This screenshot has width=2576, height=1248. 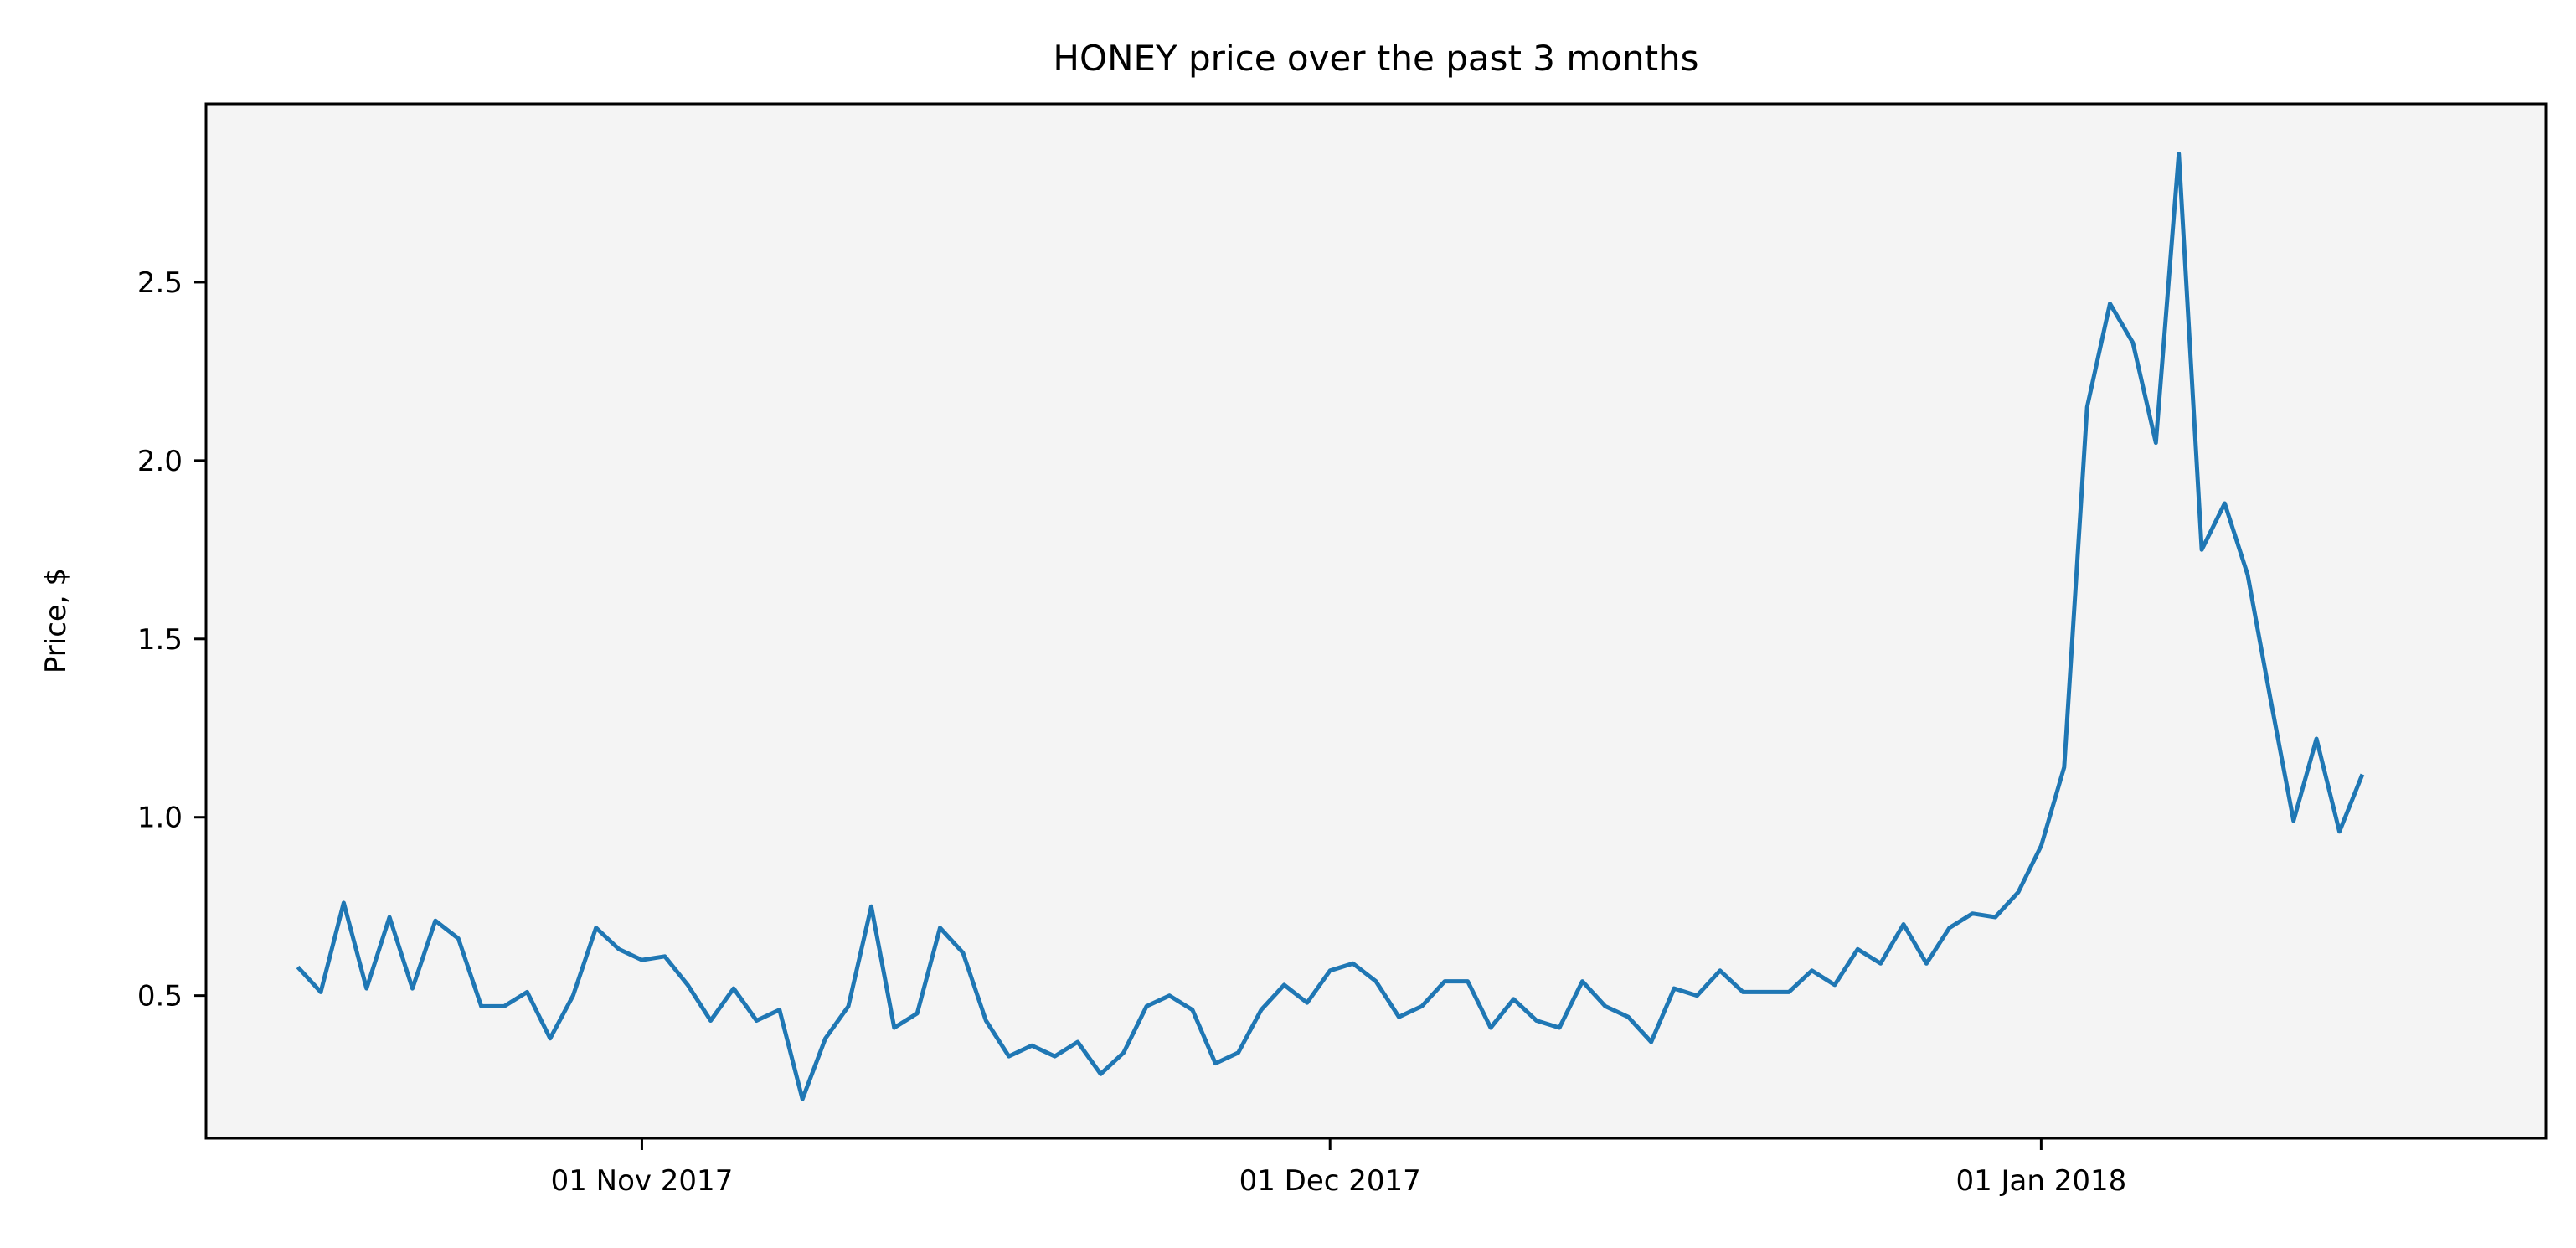 What do you see at coordinates (160, 283) in the screenshot?
I see `y-tick-label: 2.5` at bounding box center [160, 283].